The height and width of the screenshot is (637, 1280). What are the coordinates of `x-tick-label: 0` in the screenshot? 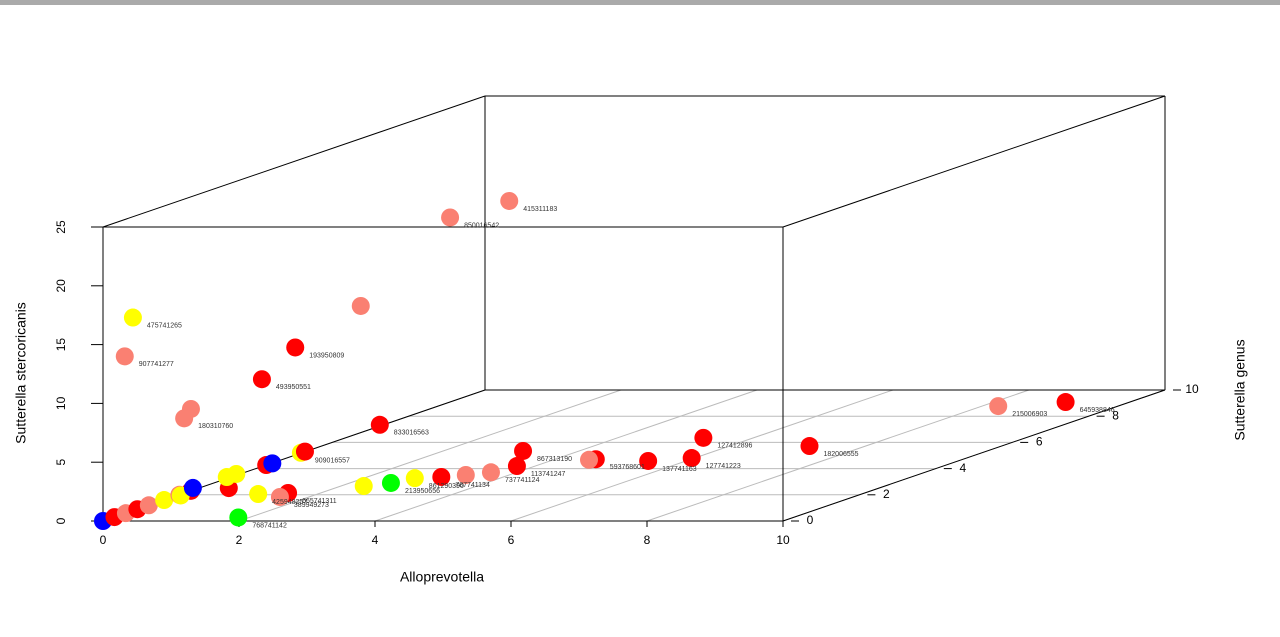 It's located at (103, 540).